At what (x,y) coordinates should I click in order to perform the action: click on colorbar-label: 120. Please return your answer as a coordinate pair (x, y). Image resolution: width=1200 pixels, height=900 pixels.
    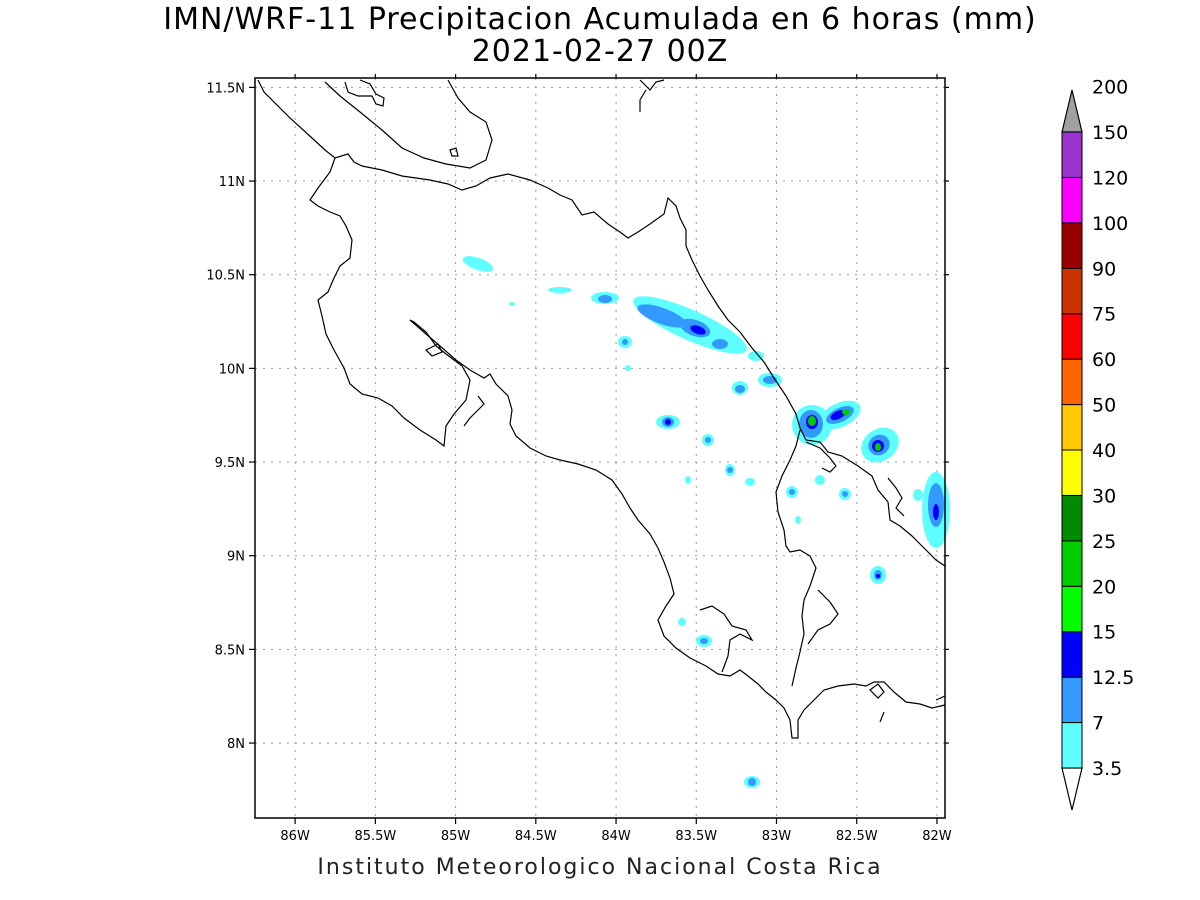
    Looking at the image, I should click on (1110, 178).